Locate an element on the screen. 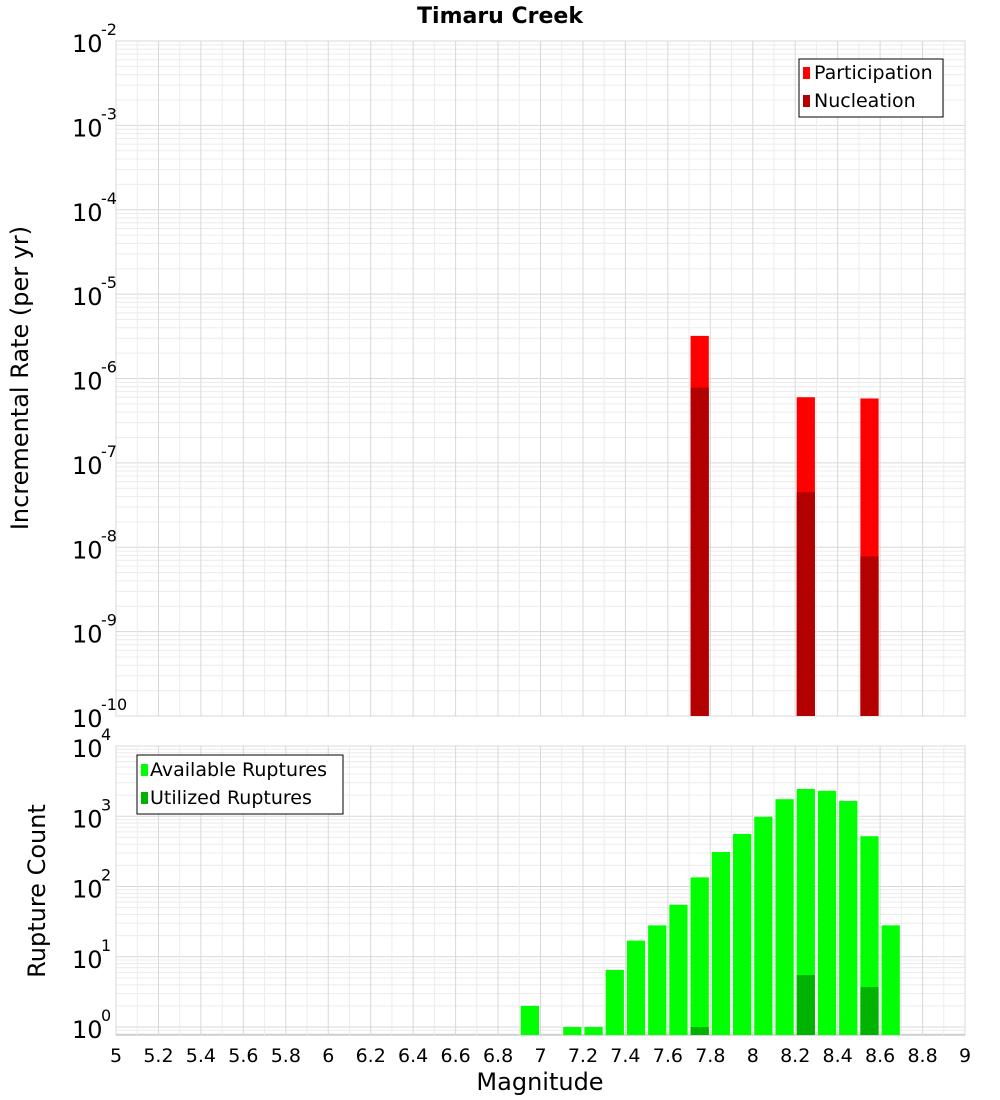  count-legend-box is located at coordinates (240, 784).